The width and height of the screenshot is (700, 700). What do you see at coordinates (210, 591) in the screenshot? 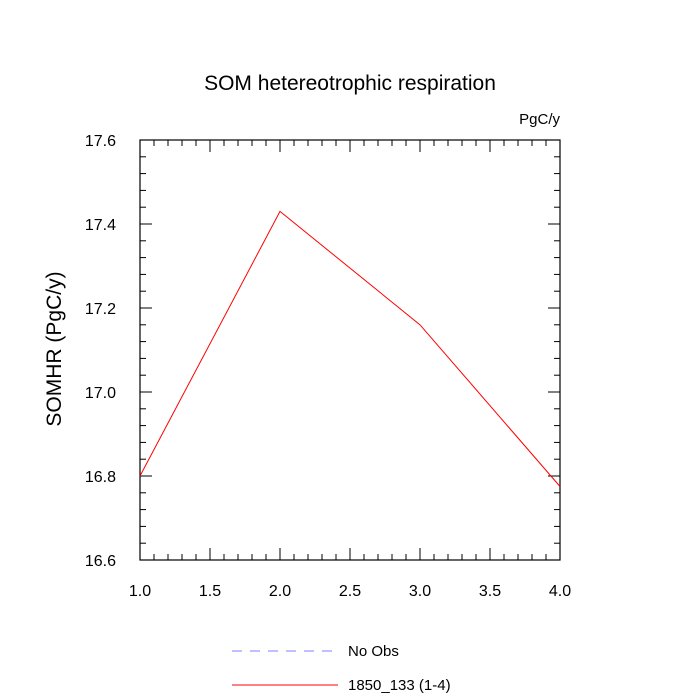
I see `x-tick-label: 1.5` at bounding box center [210, 591].